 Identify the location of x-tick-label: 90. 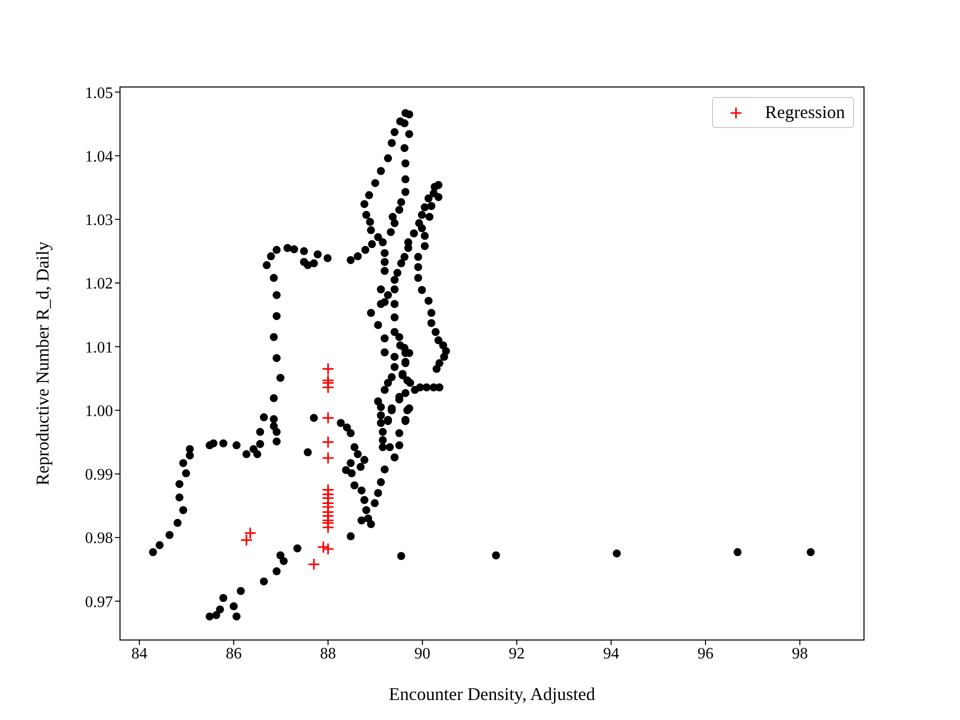
(422, 653).